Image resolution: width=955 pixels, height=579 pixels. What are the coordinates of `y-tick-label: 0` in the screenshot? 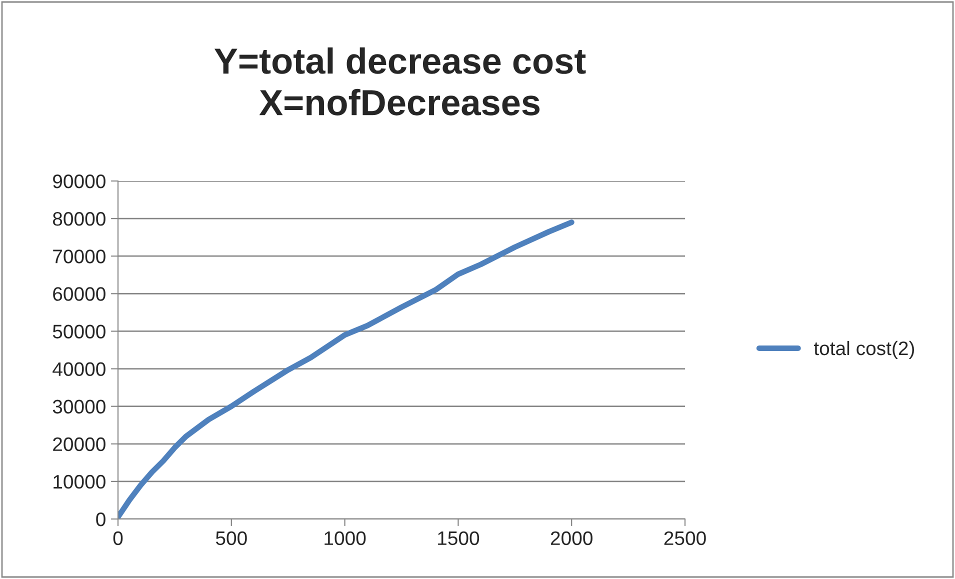 It's located at (101, 519).